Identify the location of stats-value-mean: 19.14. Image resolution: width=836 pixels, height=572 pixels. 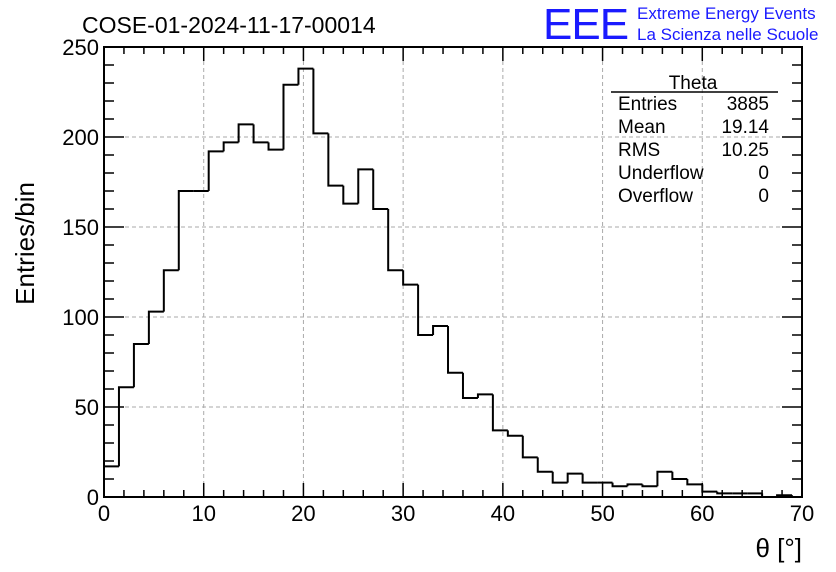
(745, 127).